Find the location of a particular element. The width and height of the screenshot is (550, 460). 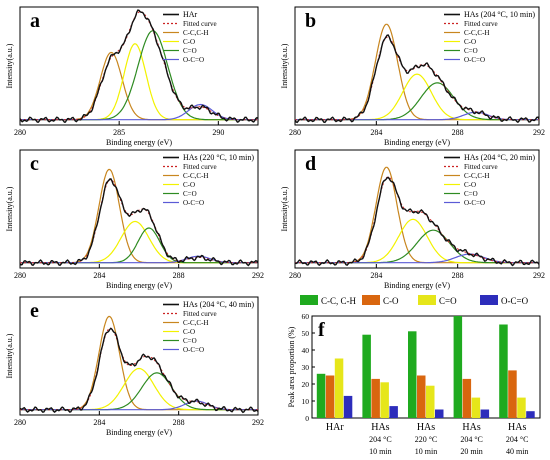

y-tick-label: 30 is located at coordinates (306, 367).